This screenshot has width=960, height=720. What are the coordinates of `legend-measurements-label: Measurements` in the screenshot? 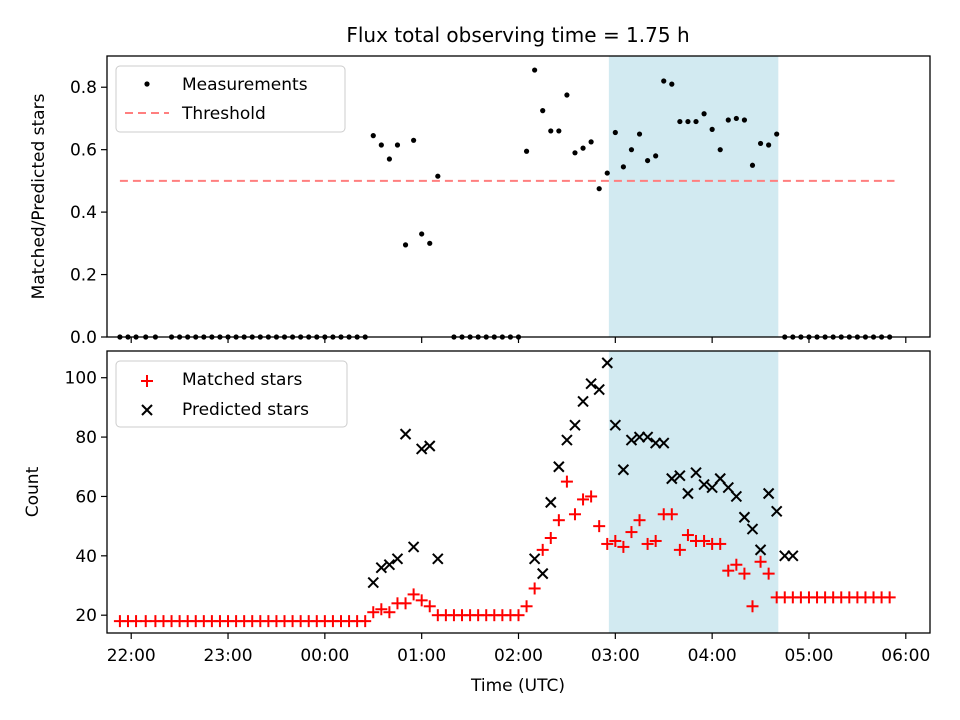 It's located at (245, 85).